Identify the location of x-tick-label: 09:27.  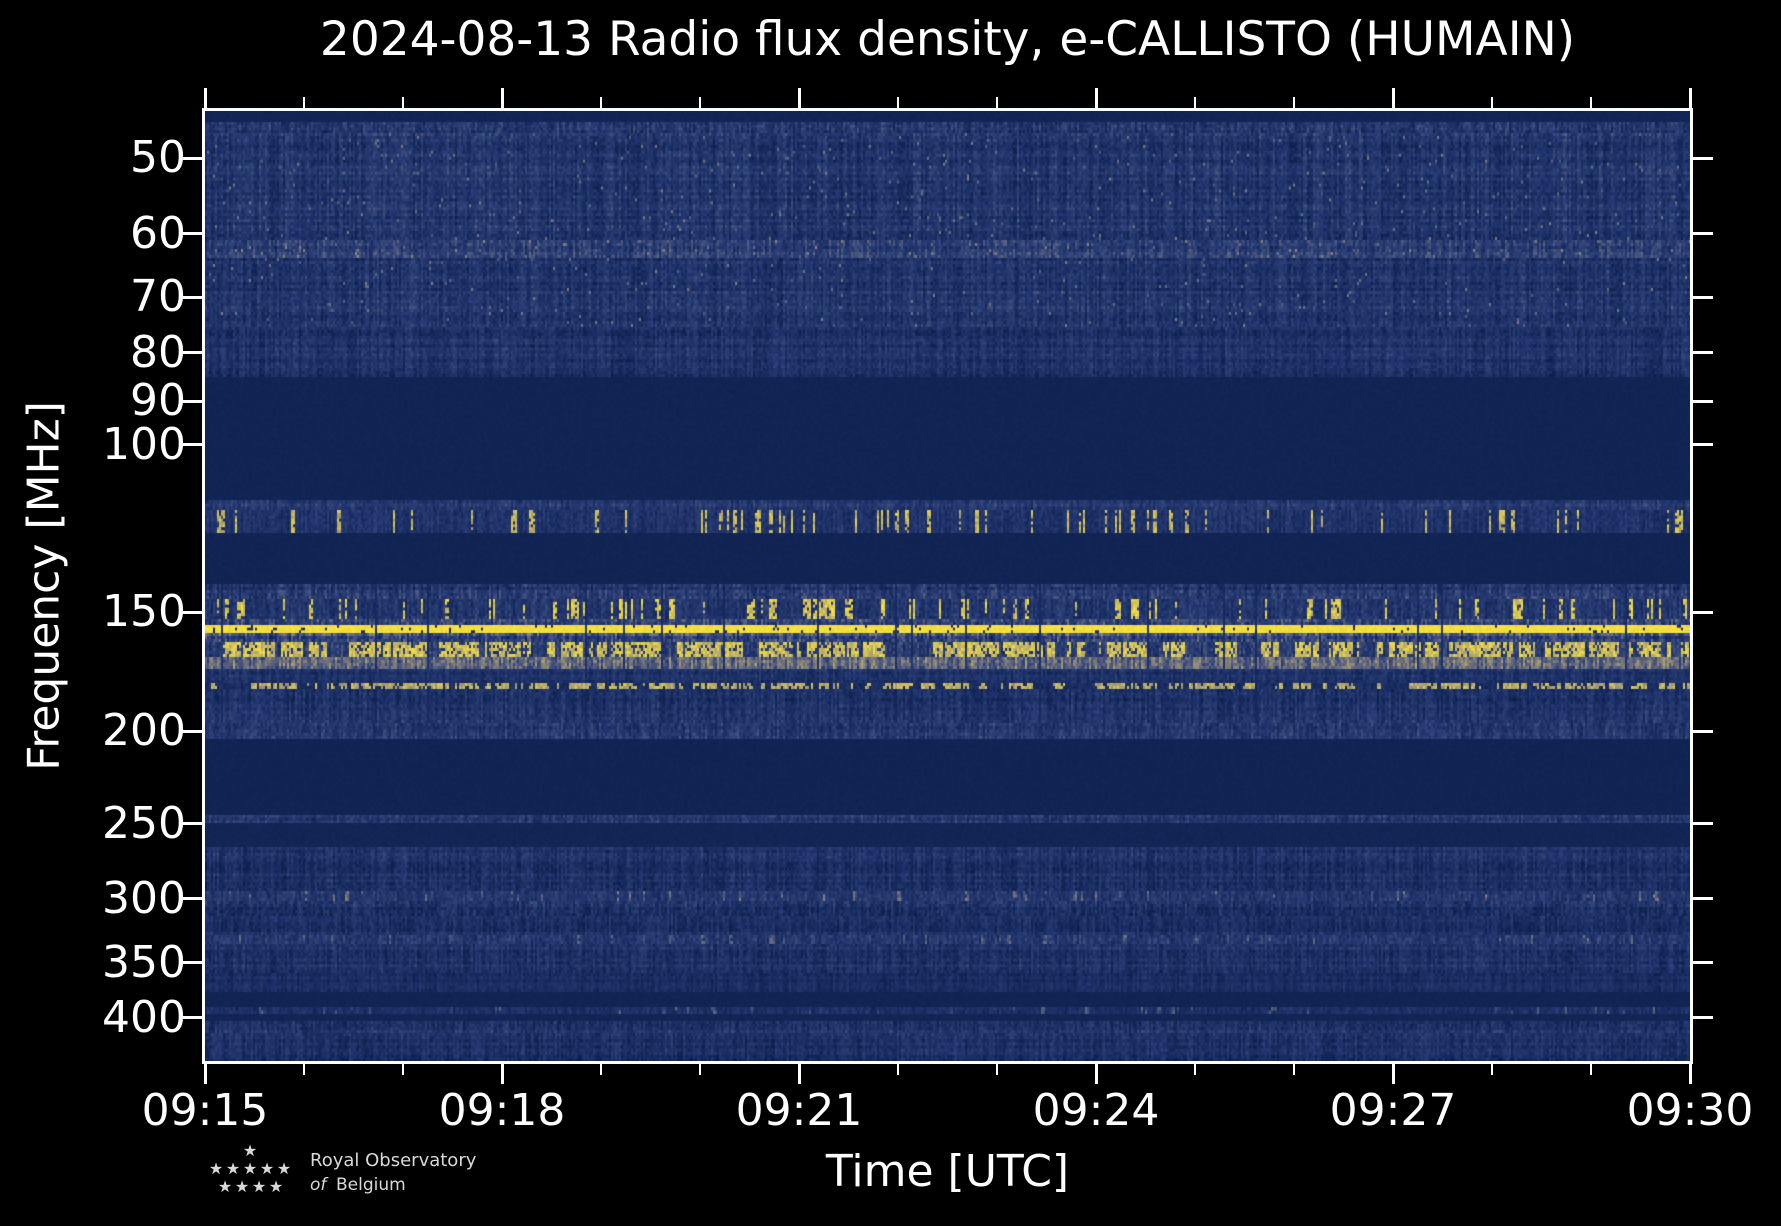
(1393, 1110).